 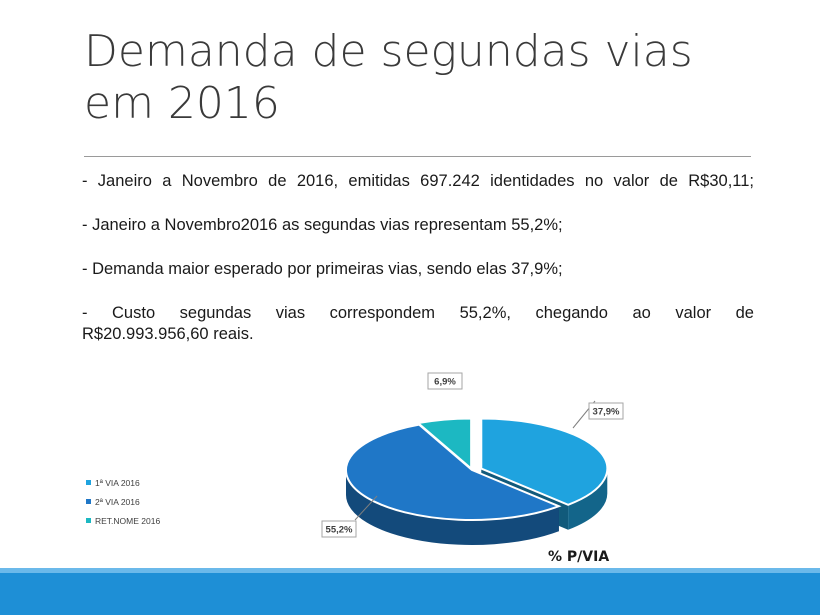 I want to click on legend-item: 1ª VIA 2016, so click(x=123, y=482).